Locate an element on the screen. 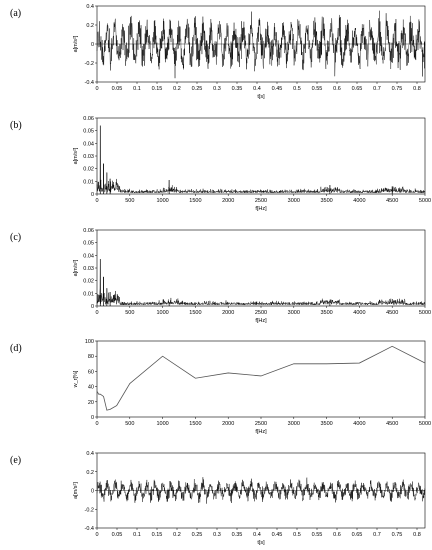  panel-label: (c) is located at coordinates (15, 237).